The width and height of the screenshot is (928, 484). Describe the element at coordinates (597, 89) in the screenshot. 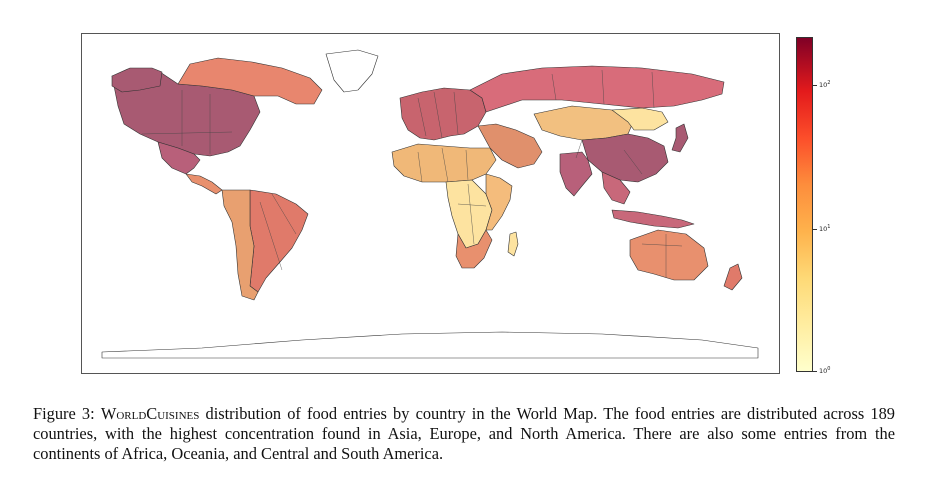

I see `region-russia` at that location.